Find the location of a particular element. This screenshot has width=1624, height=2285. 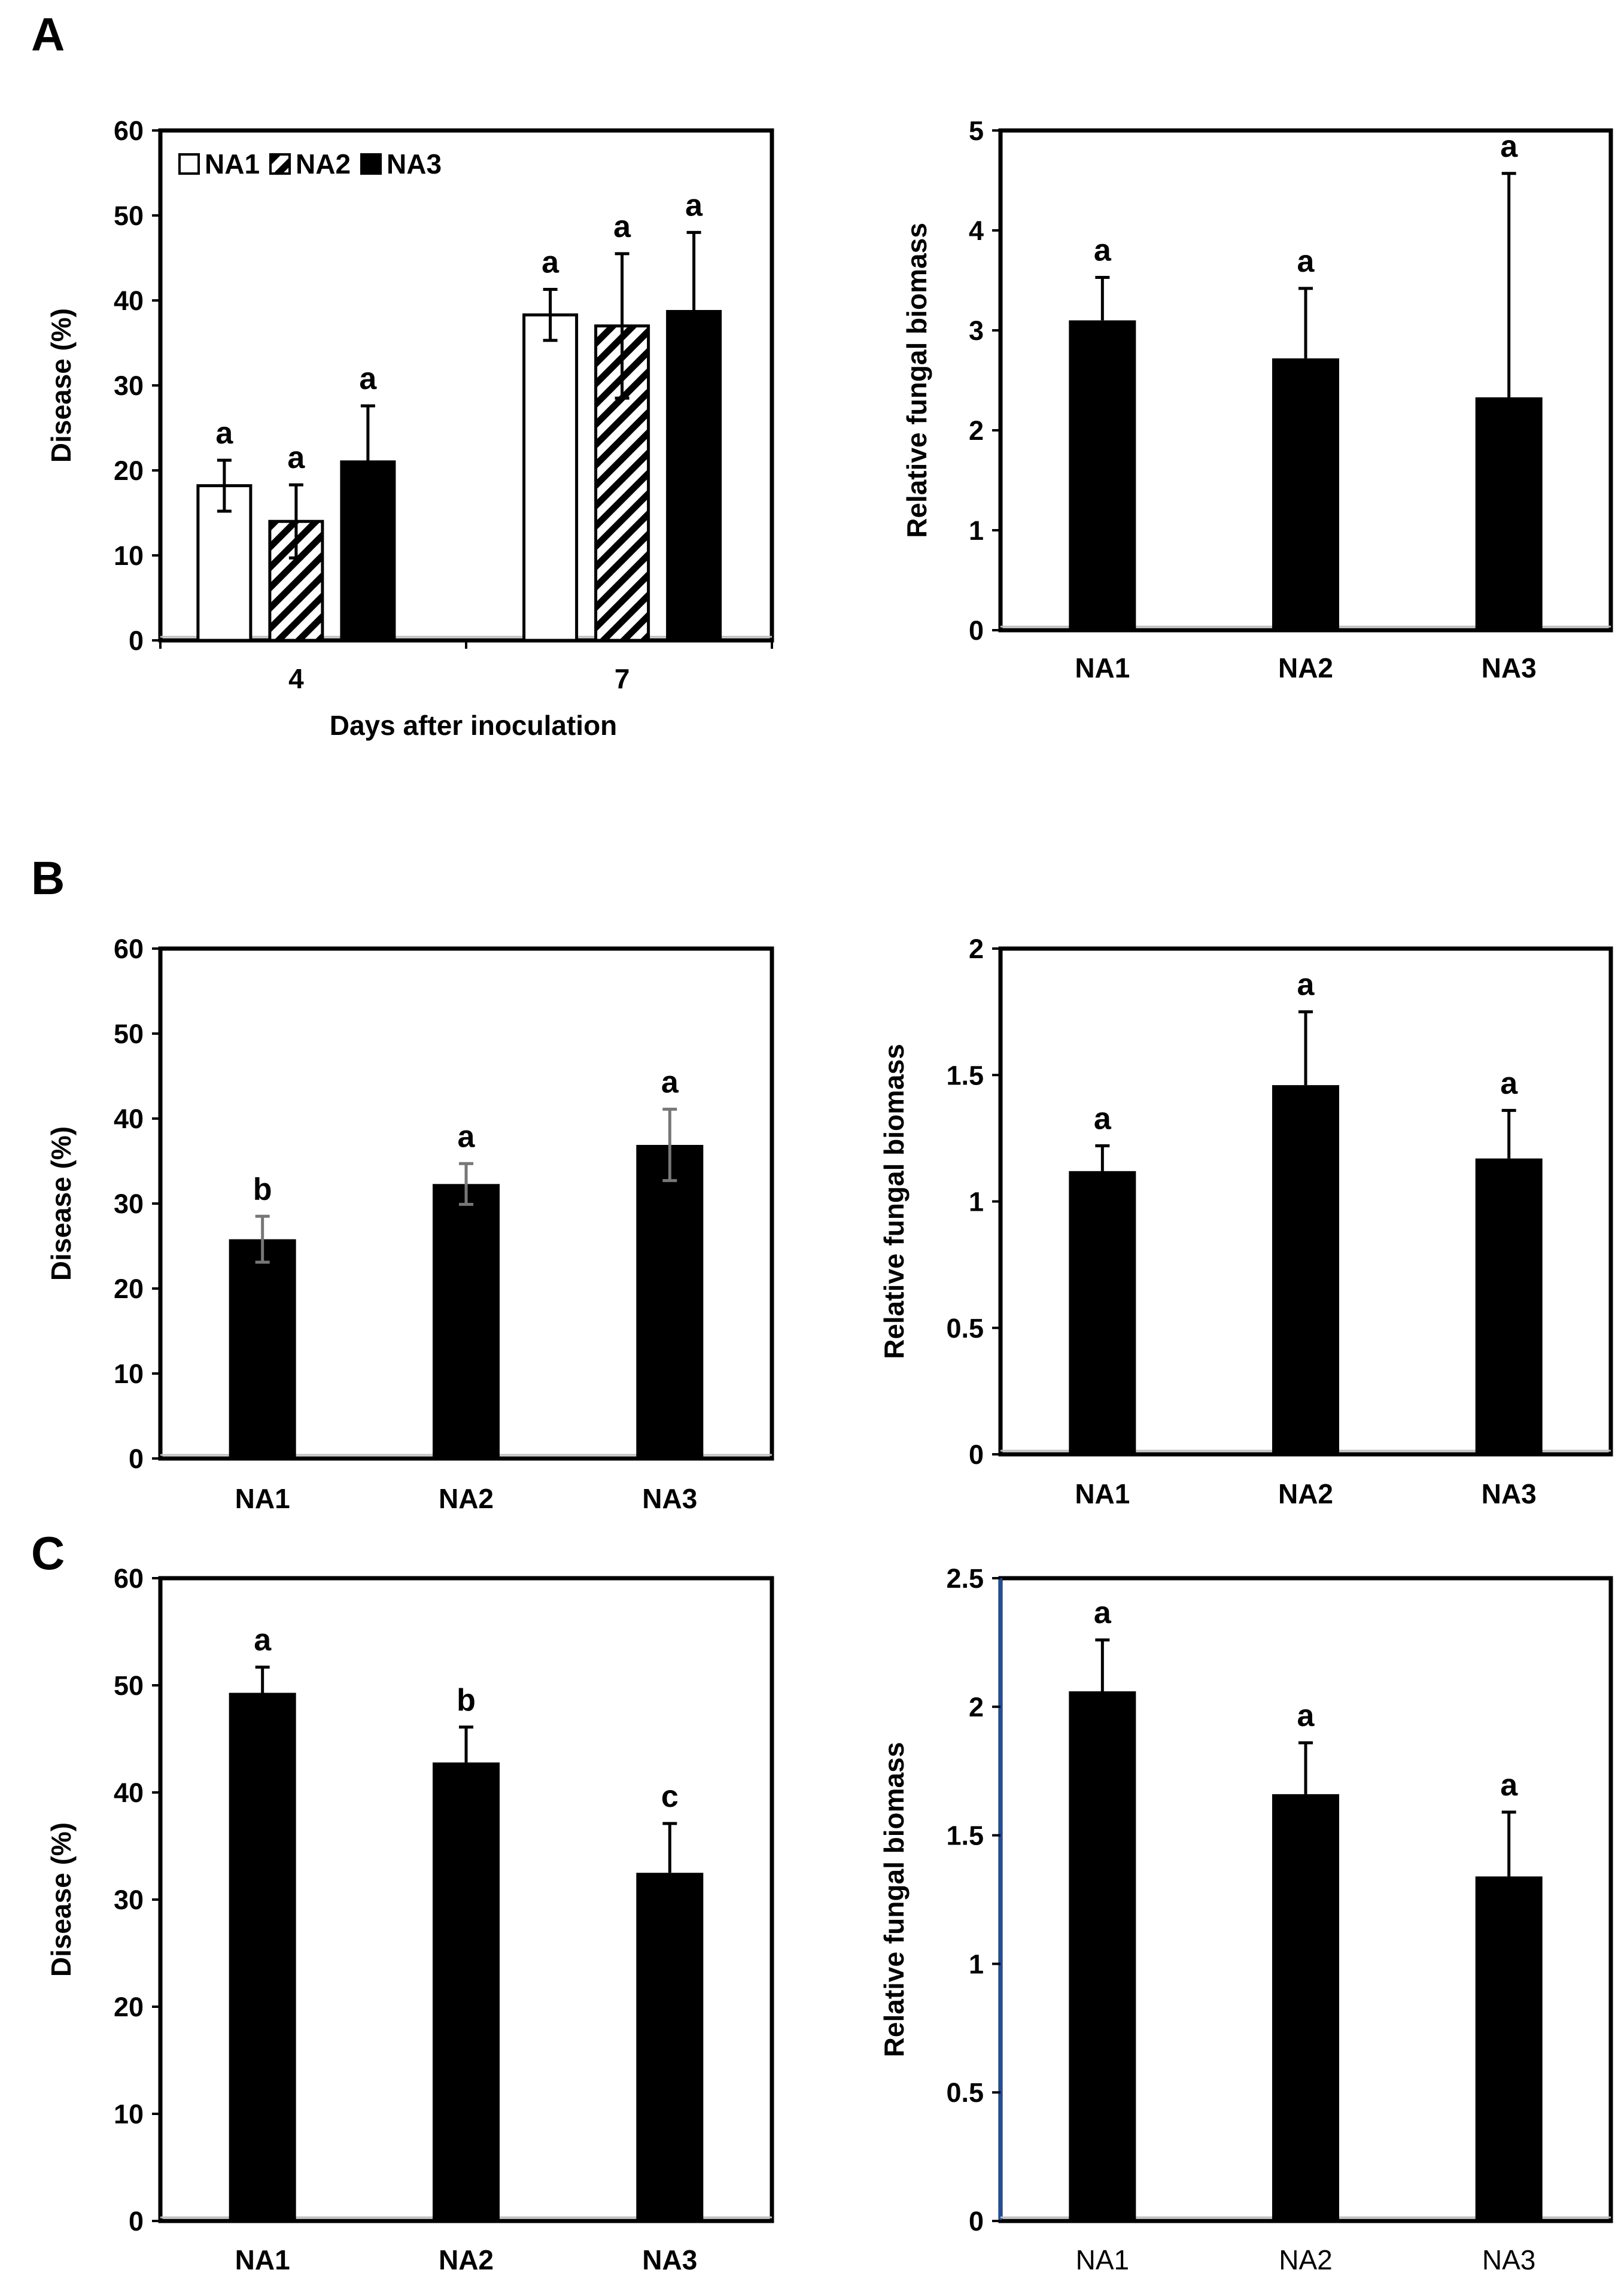

legend-swatch-na2 is located at coordinates (280, 164).